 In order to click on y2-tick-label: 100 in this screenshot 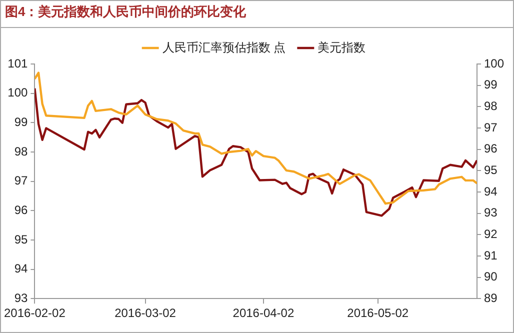, I will do `click(494, 63)`.